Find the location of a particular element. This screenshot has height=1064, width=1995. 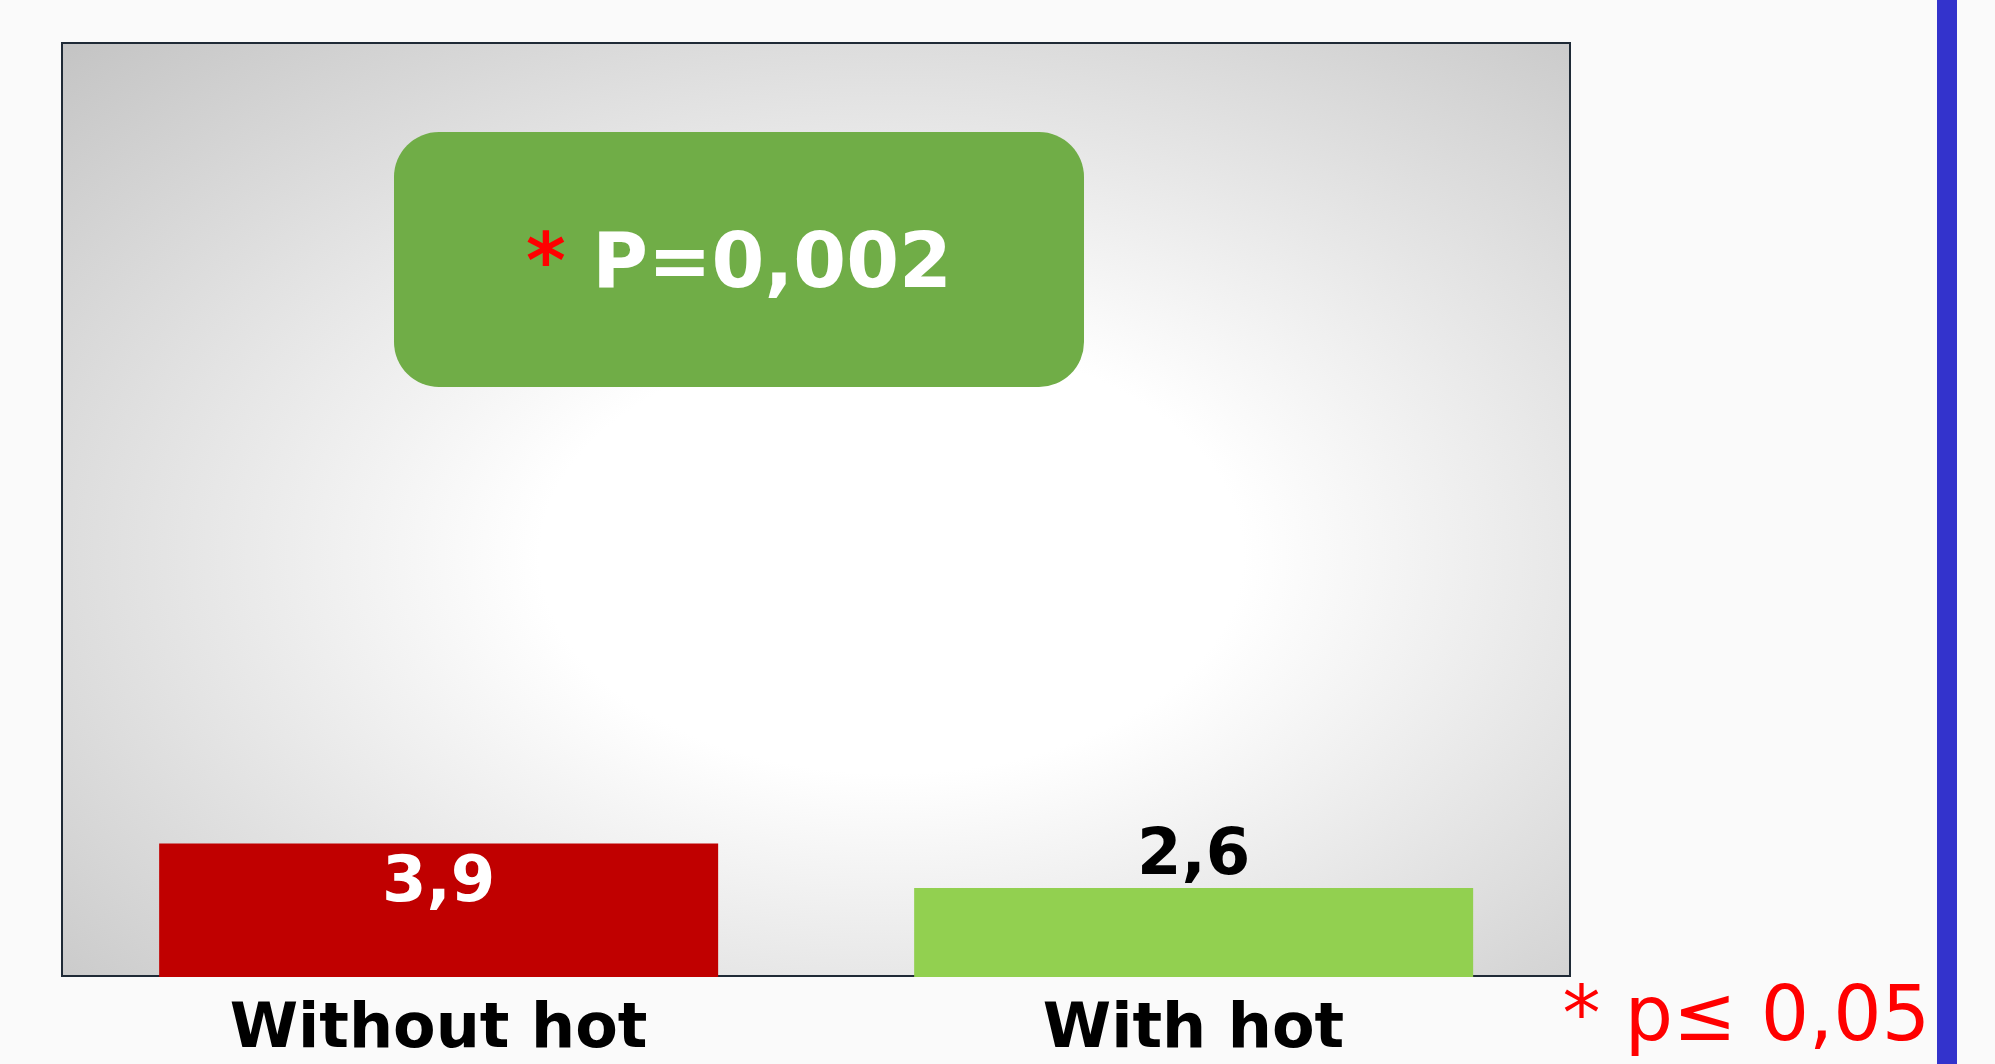

text: * P=0,002 is located at coordinates (739, 260).